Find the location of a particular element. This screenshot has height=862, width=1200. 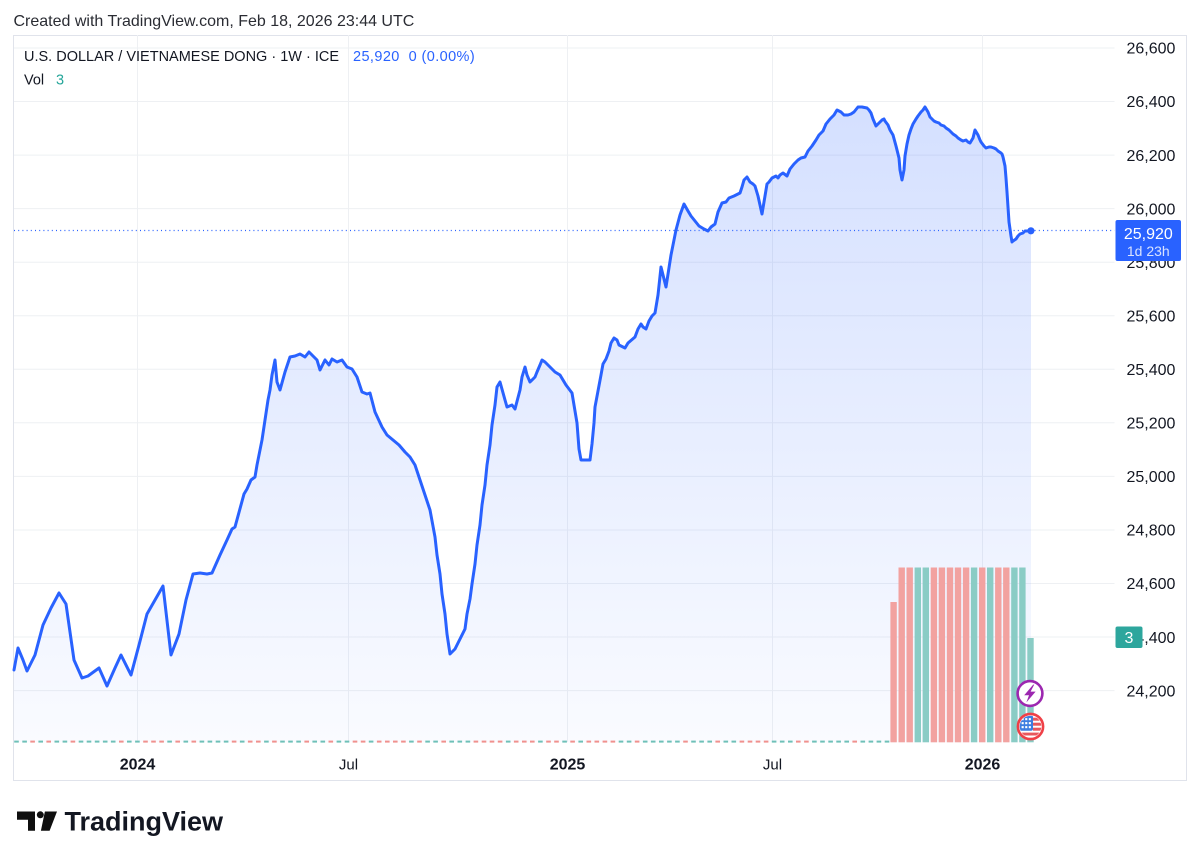

svg-text: 24,200 is located at coordinates (1151, 691).